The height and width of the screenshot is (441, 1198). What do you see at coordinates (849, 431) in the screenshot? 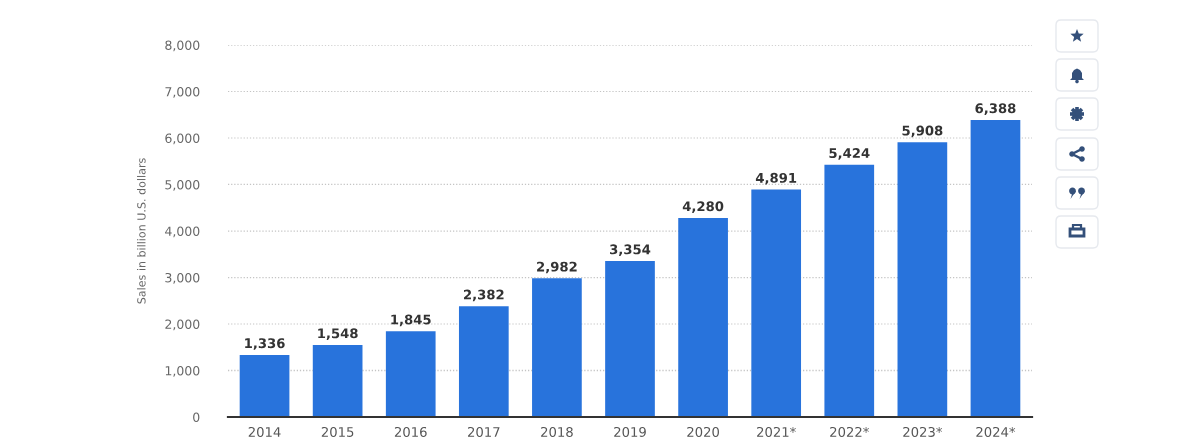
I see `x-tick-label: 2022*` at bounding box center [849, 431].